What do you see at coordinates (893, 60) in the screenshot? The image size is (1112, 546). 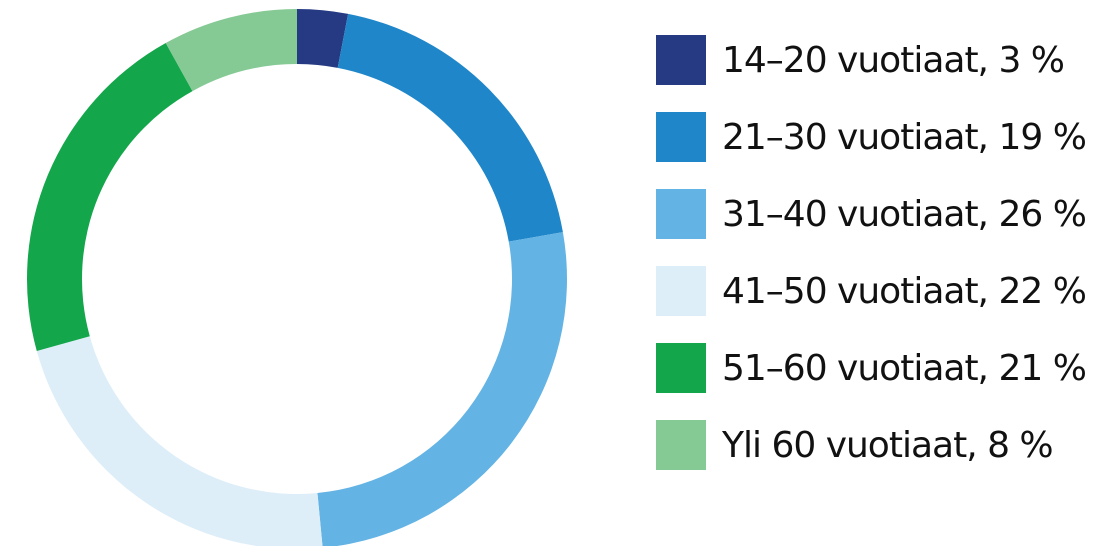 I see `legend-label: 14–20 vuotiaat, 3 %` at bounding box center [893, 60].